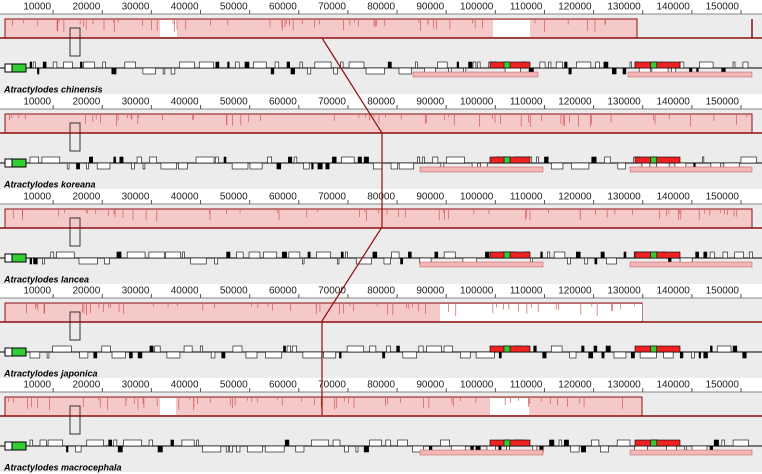 The height and width of the screenshot is (474, 762). I want to click on tick-label: 80000, so click(381, 291).